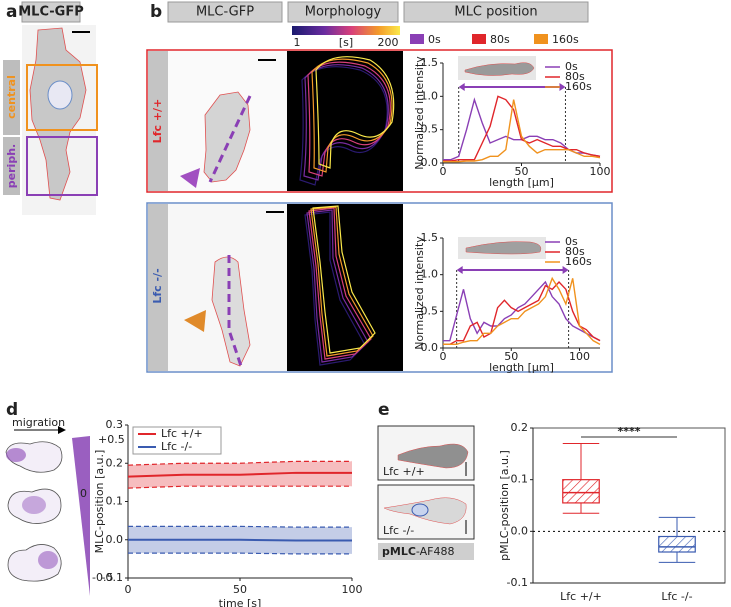 The width and height of the screenshot is (731, 607). Describe the element at coordinates (156, 12) in the screenshot. I see `panel-label: b` at that location.